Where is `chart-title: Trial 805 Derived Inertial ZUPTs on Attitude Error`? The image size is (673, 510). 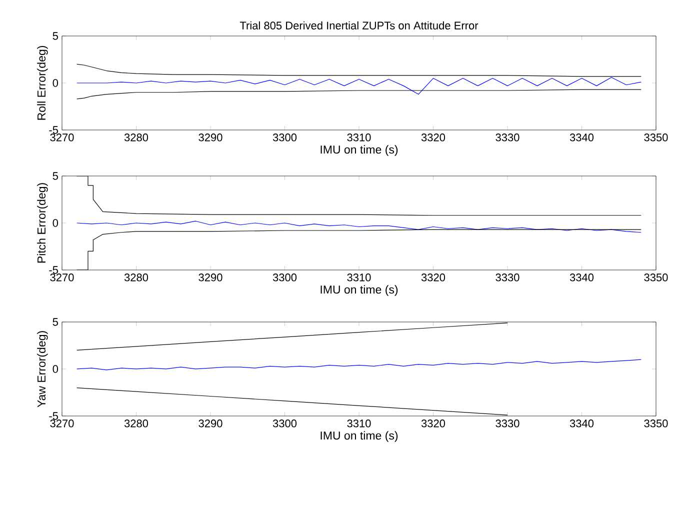
chart-title: Trial 805 Derived Inertial ZUPTs on Attitude Error is located at coordinates (359, 25).